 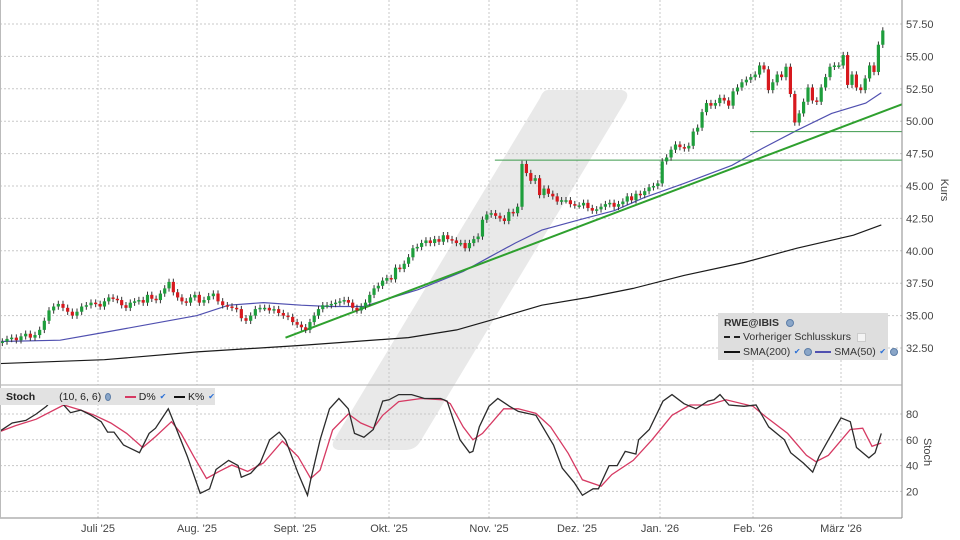 I want to click on price-tick-label: 35.00, so click(x=920, y=317).